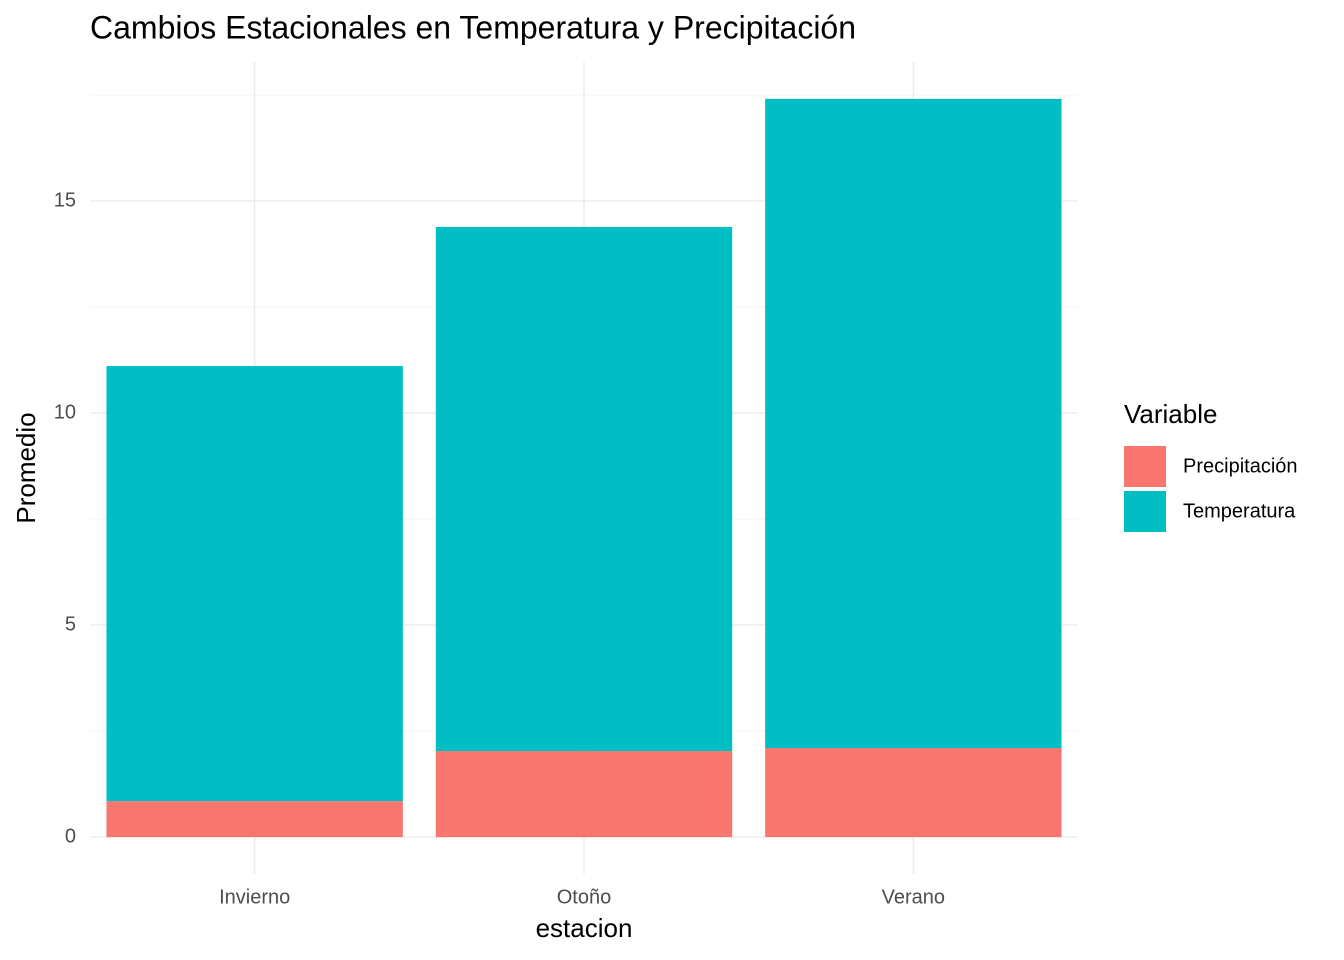 Image resolution: width=1344 pixels, height=960 pixels. Describe the element at coordinates (254, 897) in the screenshot. I see `x-tick-label: Invierno` at that location.